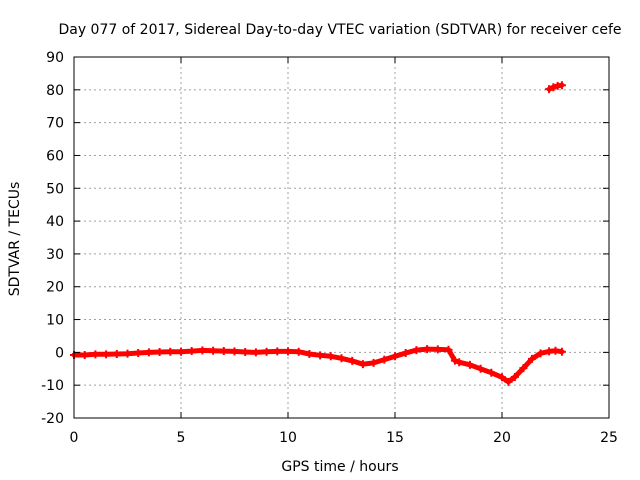  Describe the element at coordinates (55, 321) in the screenshot. I see `y-tick-label: 10` at that location.